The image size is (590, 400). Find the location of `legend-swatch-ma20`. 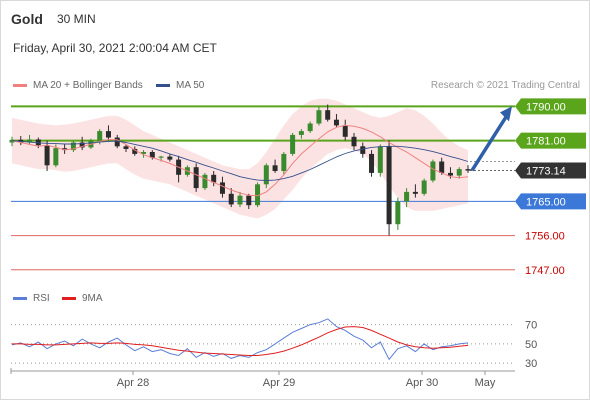

legend-swatch-ma20 is located at coordinates (20, 85).